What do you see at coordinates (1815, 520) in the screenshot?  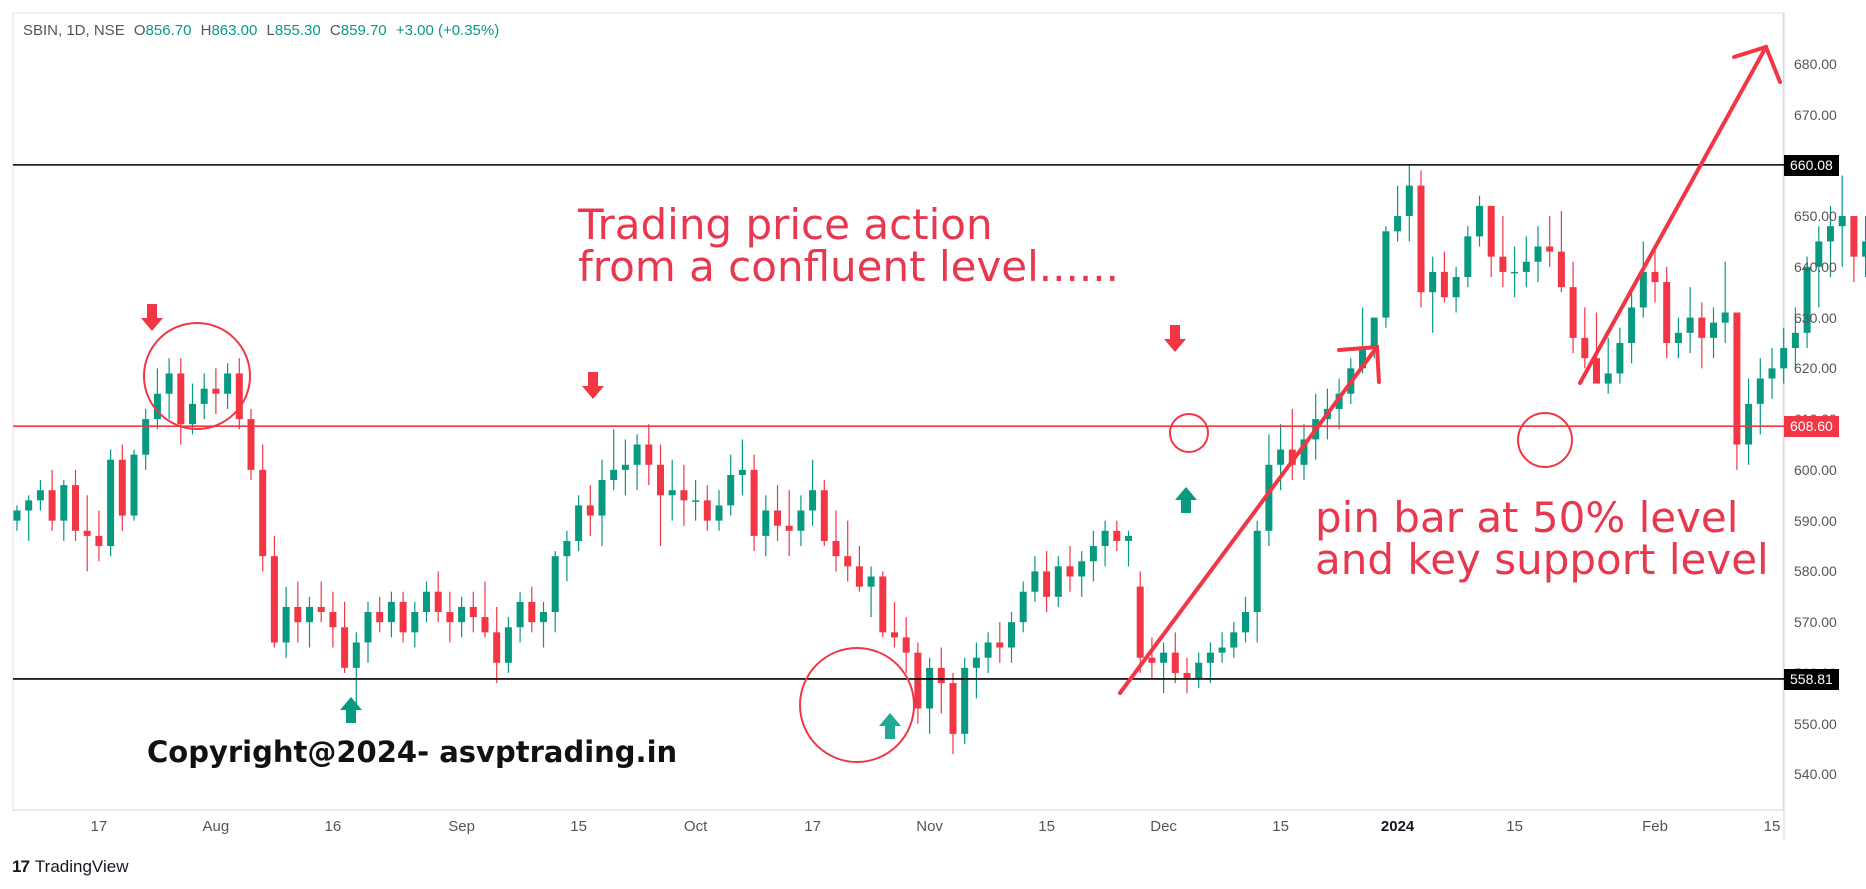 I see `price-tick-label: 590.00` at bounding box center [1815, 520].